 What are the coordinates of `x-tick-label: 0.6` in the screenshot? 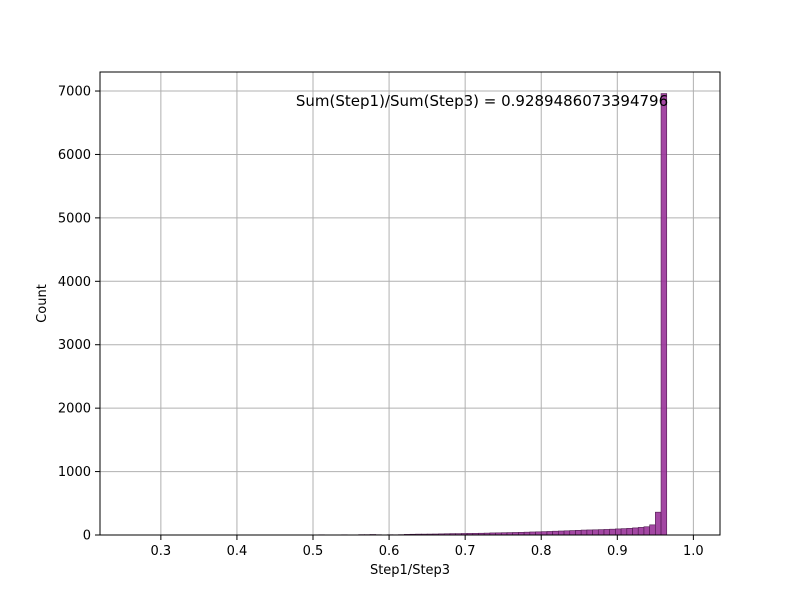 It's located at (389, 551).